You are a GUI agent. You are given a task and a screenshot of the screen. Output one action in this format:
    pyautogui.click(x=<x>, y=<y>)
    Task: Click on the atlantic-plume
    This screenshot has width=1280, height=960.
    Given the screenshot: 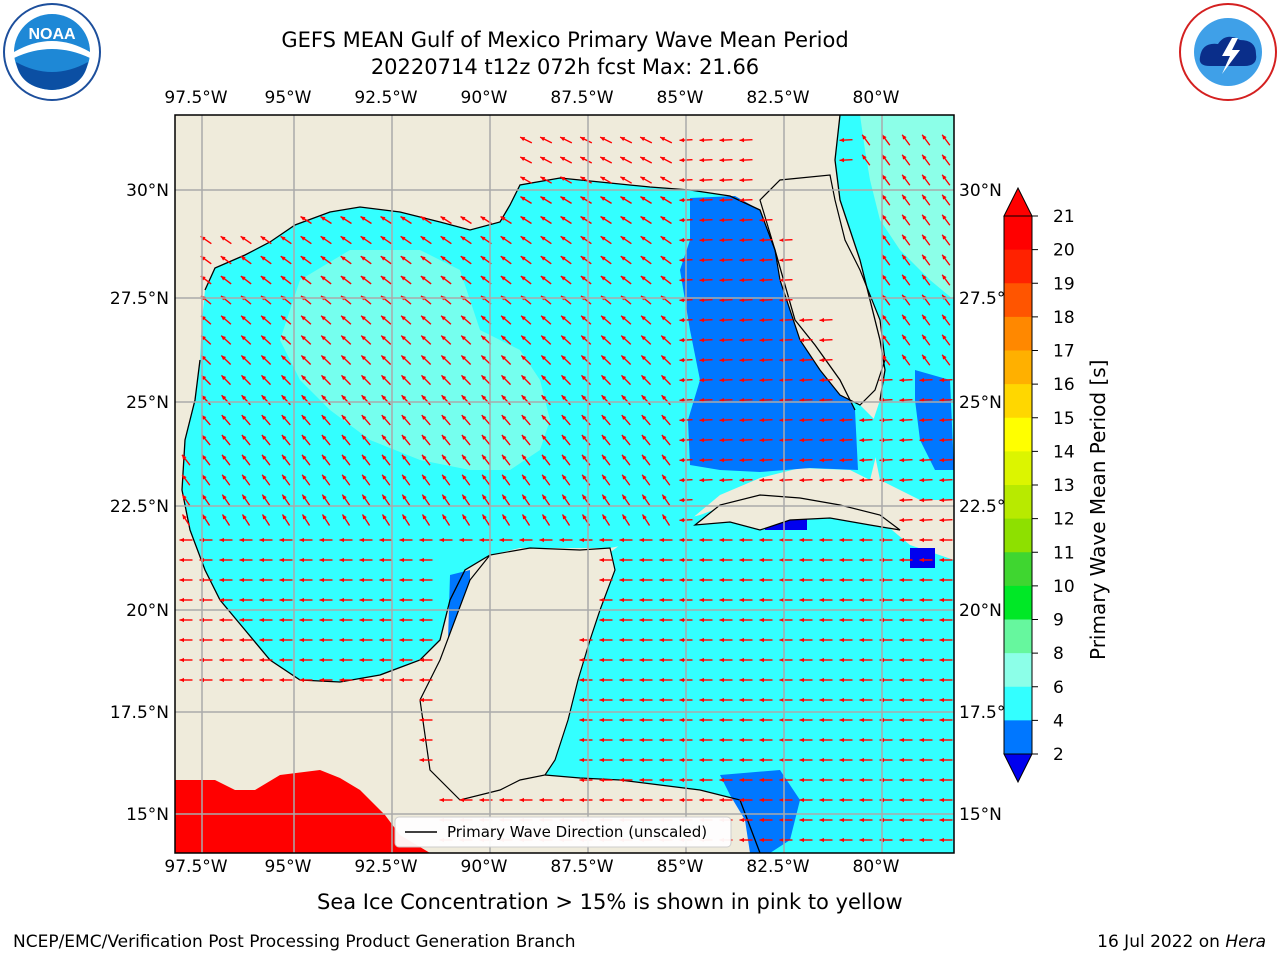 What is the action you would take?
    pyautogui.click(x=907, y=207)
    